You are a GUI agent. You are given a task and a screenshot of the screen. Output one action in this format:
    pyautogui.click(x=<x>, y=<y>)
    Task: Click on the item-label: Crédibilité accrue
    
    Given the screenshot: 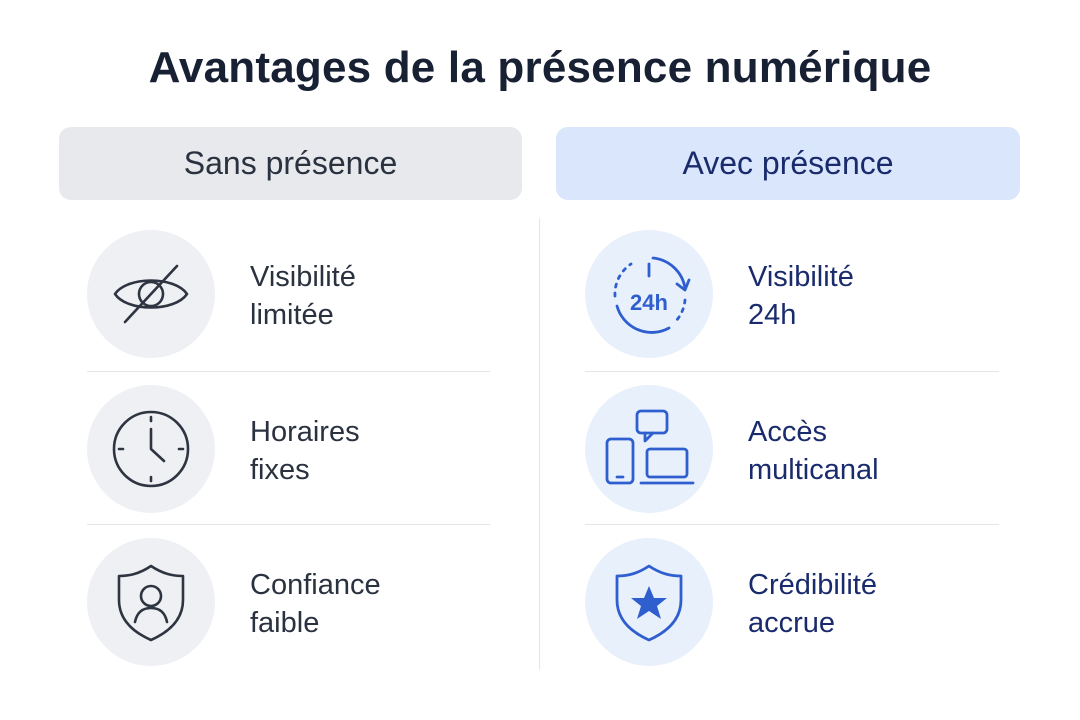 What is the action you would take?
    pyautogui.click(x=812, y=604)
    